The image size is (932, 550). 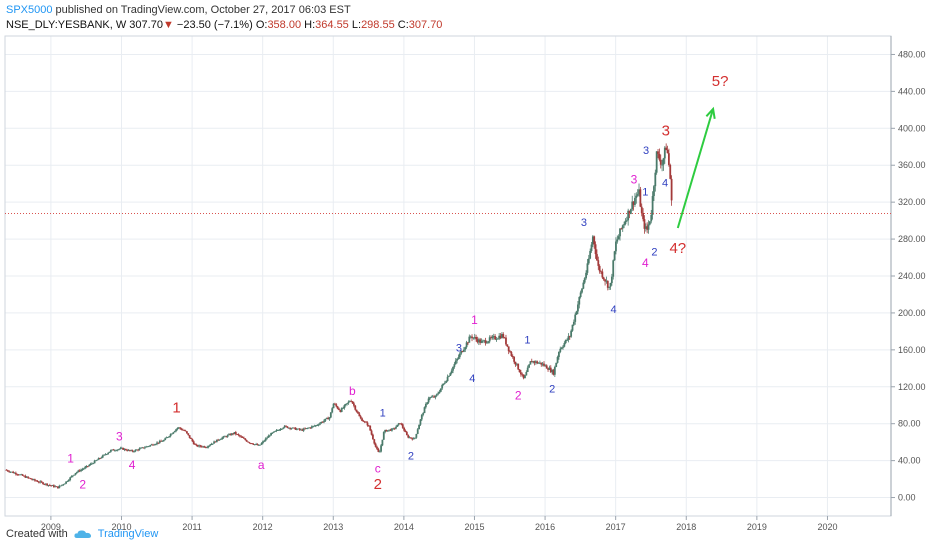 I want to click on high-value: 364.55, so click(x=332, y=25).